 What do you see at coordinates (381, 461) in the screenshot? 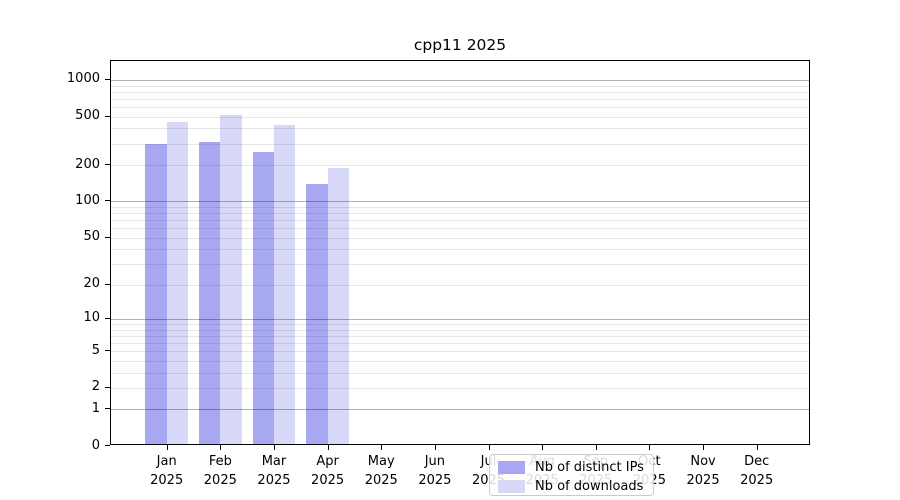
I see `x-tick-month: May` at bounding box center [381, 461].